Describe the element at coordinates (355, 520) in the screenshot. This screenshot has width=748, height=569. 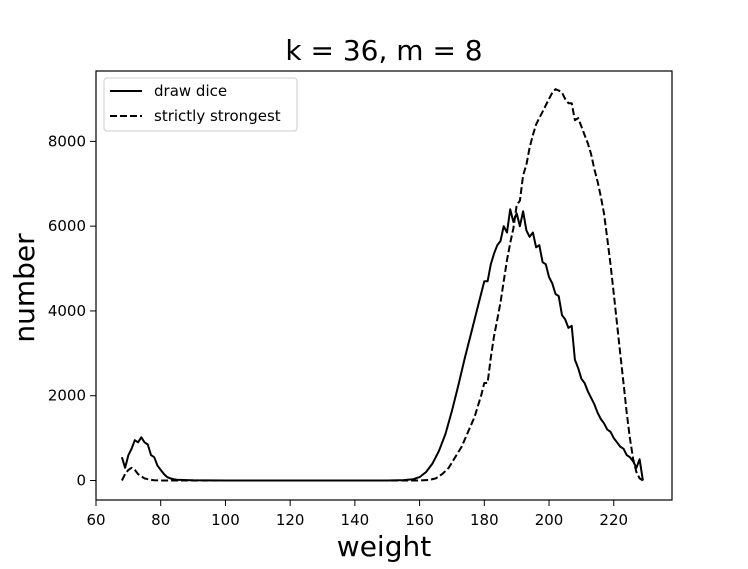
I see `x-tick-label: 140` at that location.